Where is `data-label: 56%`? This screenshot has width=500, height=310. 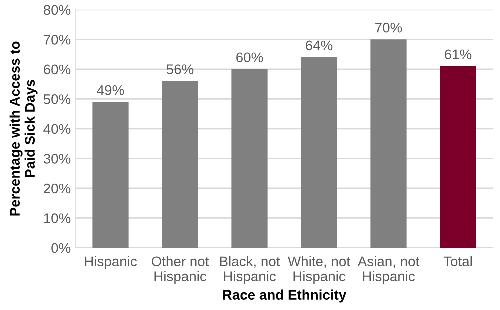 data-label: 56% is located at coordinates (180, 69).